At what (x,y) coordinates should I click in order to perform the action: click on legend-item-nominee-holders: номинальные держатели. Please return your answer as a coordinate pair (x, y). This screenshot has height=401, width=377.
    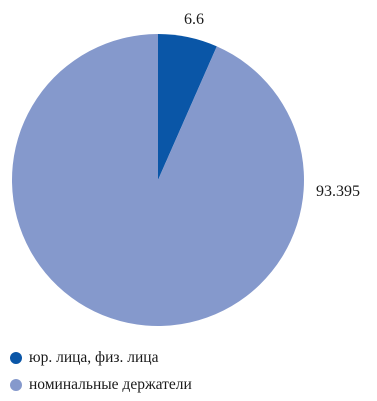
    Looking at the image, I should click on (101, 385).